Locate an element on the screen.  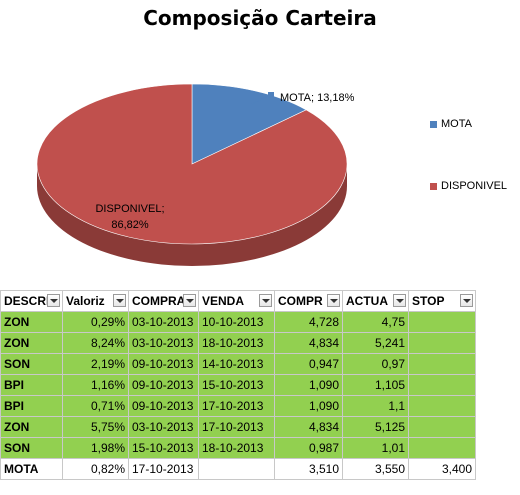
column-header-label: Valoriz is located at coordinates (85, 301).